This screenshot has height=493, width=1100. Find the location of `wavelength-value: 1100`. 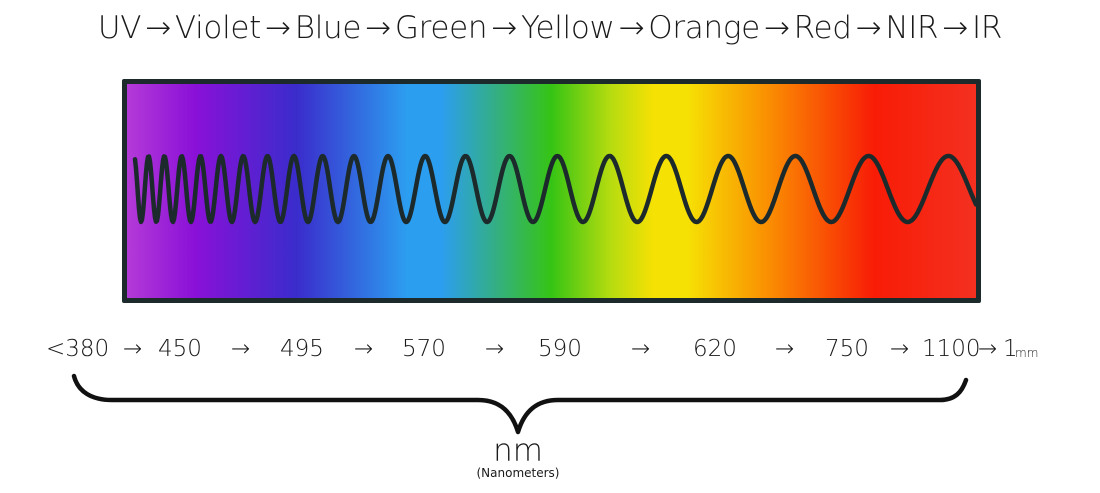

wavelength-value: 1100 is located at coordinates (951, 349).